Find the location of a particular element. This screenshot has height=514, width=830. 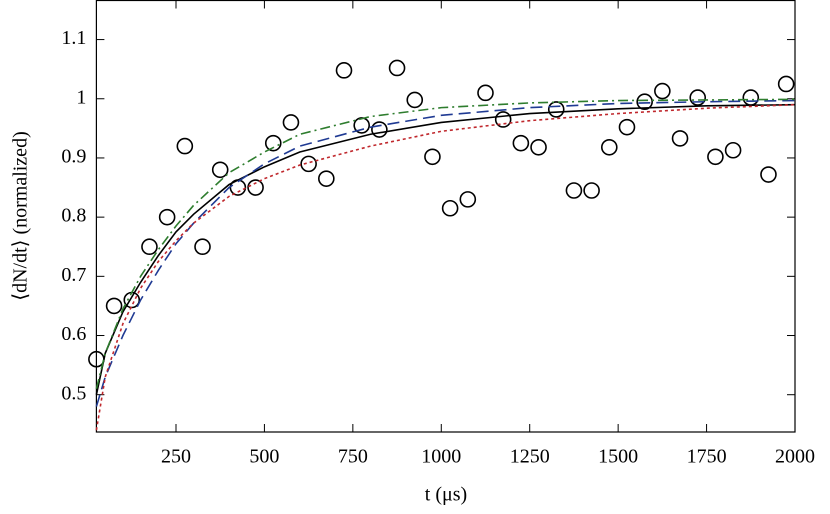

y-tick-label: 0.6 is located at coordinates (73, 334).